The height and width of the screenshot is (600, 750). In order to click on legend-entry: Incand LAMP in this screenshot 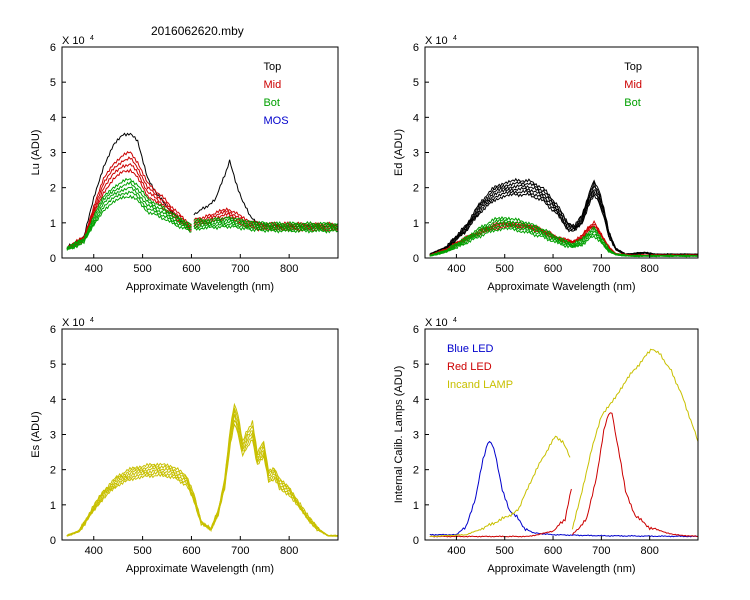, I will do `click(480, 385)`.